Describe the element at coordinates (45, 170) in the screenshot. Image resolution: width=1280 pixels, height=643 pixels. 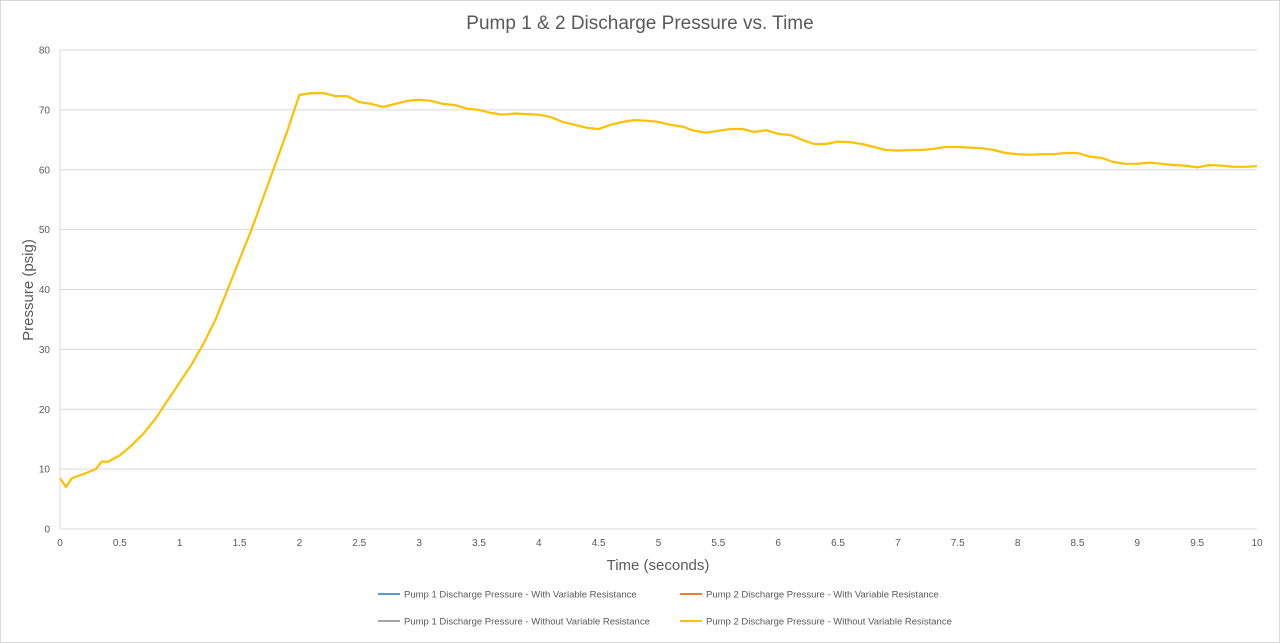
I see `y-tick-label: 60` at that location.